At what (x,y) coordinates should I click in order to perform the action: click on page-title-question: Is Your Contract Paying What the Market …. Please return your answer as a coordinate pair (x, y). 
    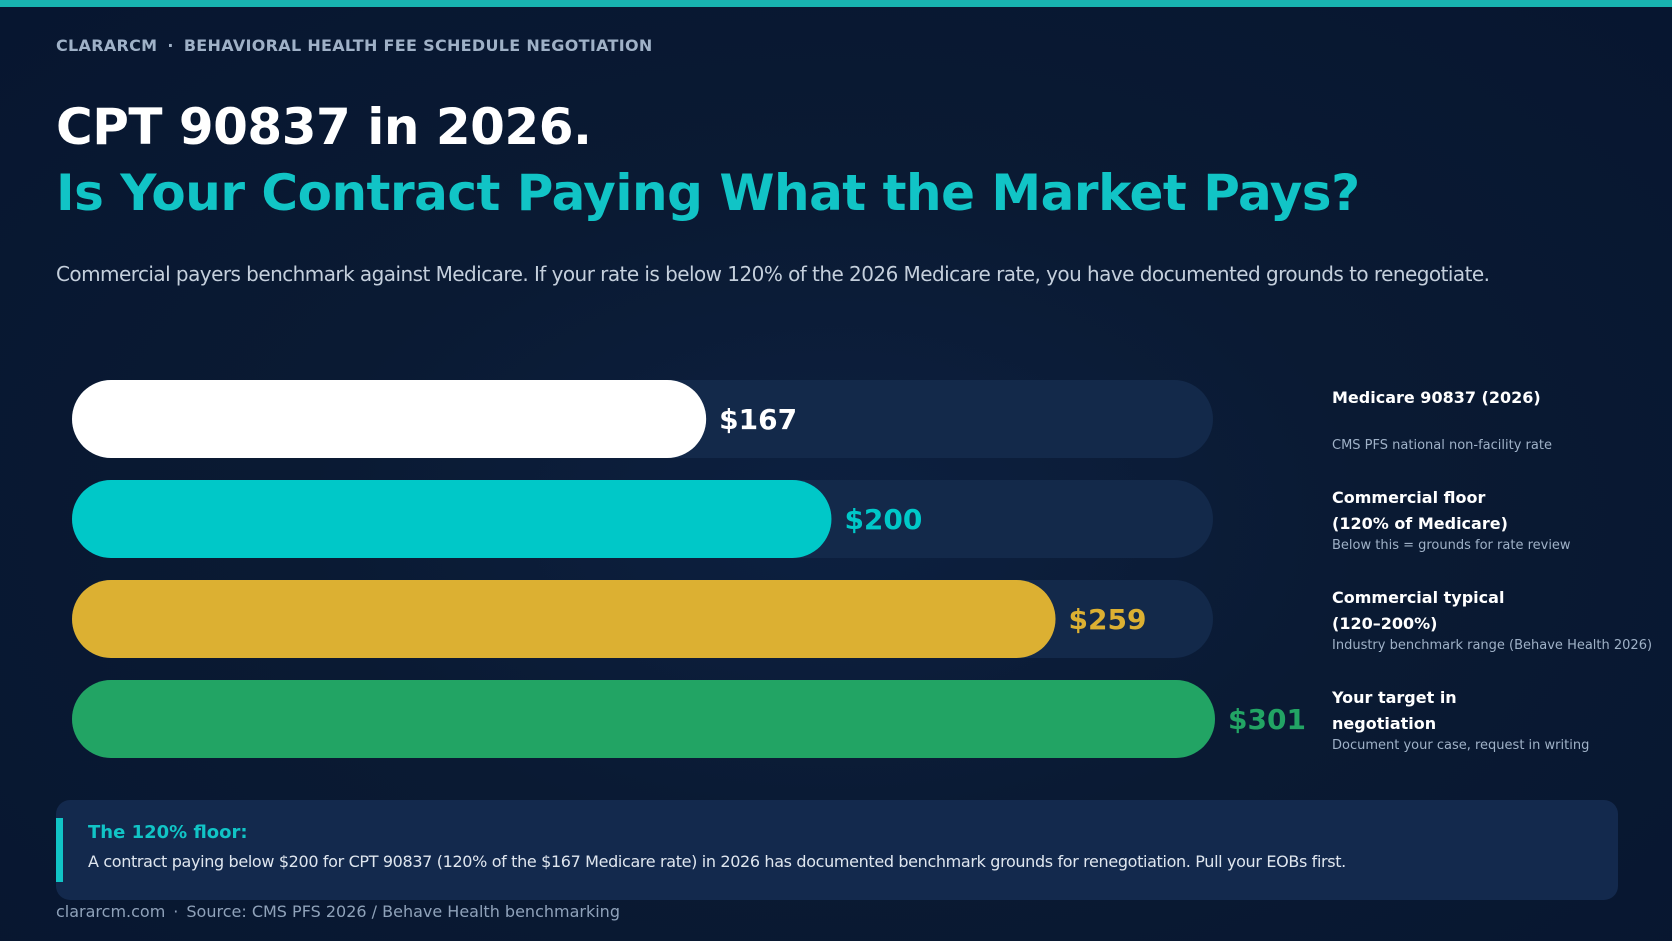
    Looking at the image, I should click on (708, 193).